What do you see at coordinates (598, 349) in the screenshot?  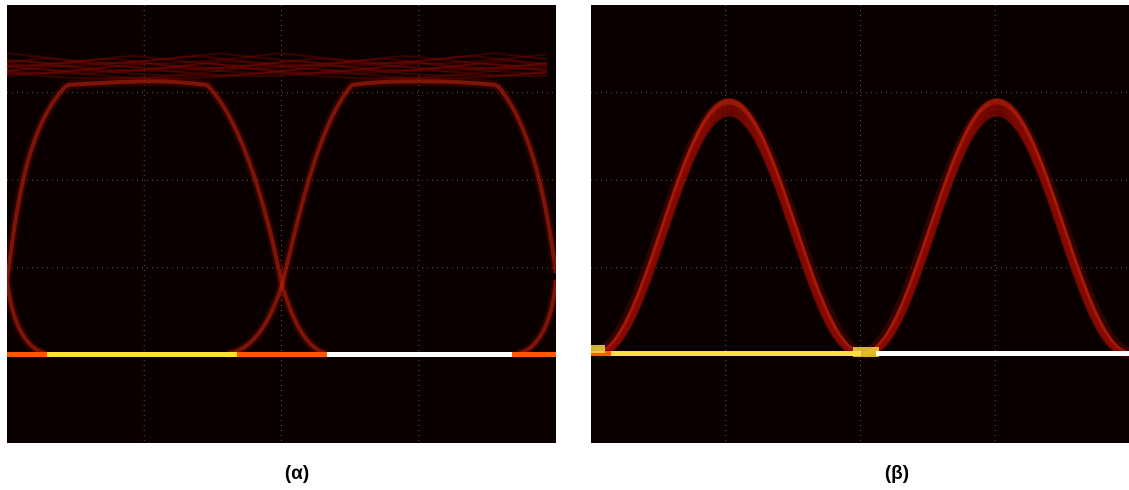 I see `baseline-left-hotspot` at bounding box center [598, 349].